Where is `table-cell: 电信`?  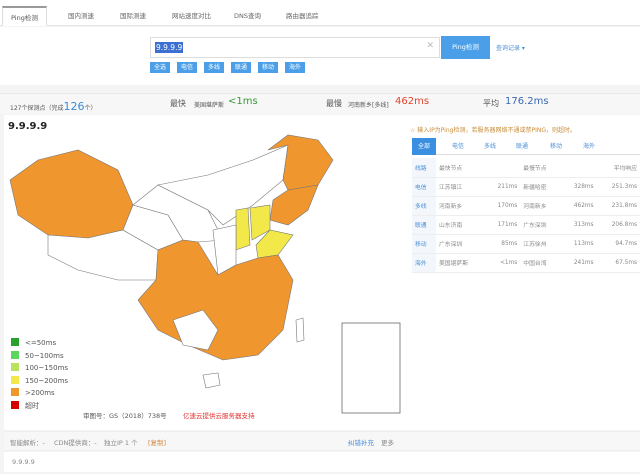
table-cell: 电信 is located at coordinates (424, 187).